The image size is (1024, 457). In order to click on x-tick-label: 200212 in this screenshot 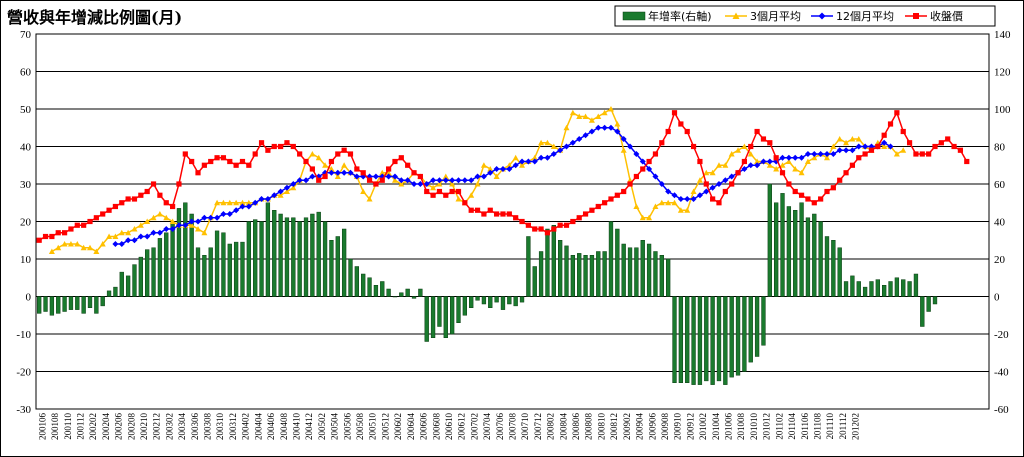, I will do `click(157, 426)`.